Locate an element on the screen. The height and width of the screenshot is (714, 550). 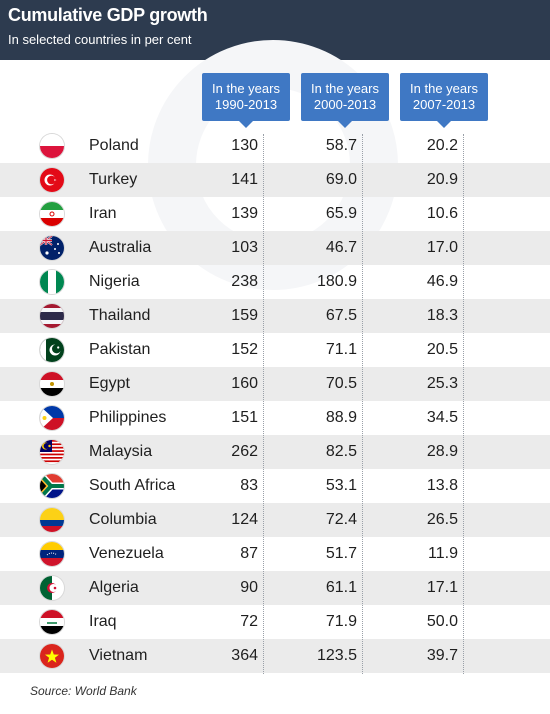
growth-value: 152 is located at coordinates (244, 349).